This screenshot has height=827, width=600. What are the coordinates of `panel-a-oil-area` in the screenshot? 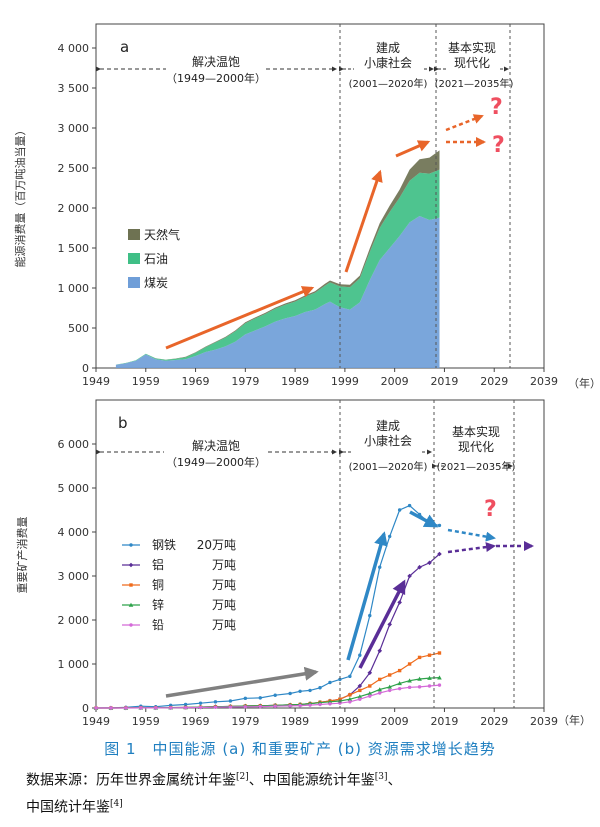 It's located at (277, 267).